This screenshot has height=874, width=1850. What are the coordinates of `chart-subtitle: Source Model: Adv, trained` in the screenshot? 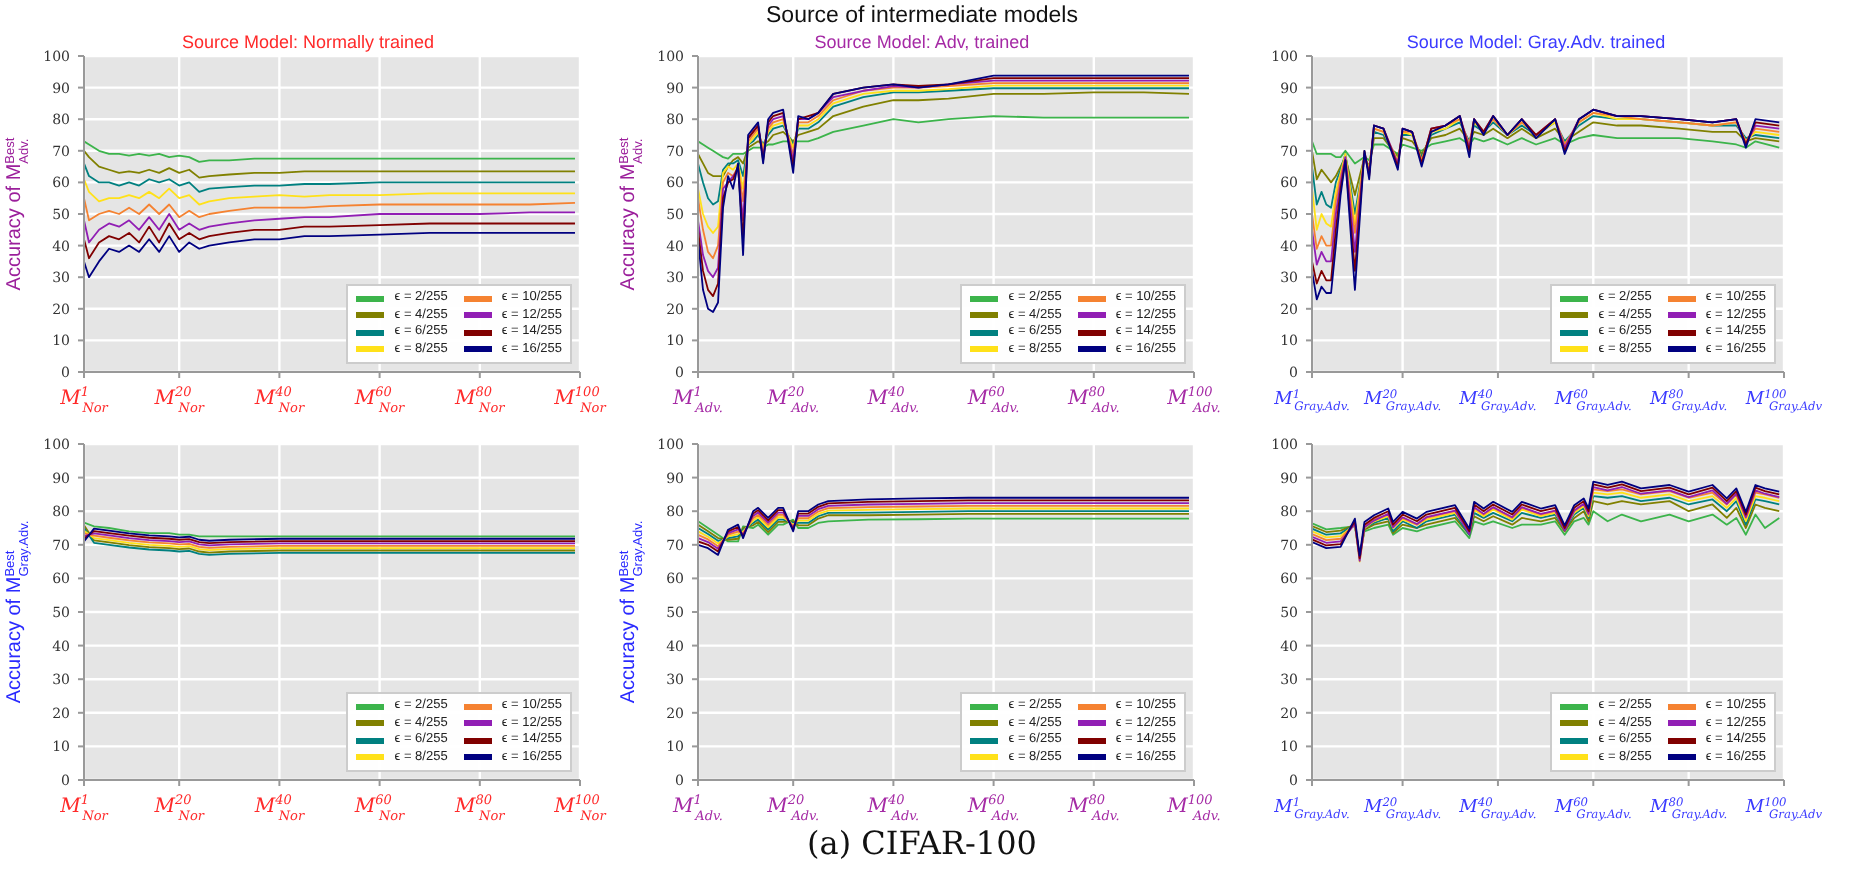 It's located at (922, 42).